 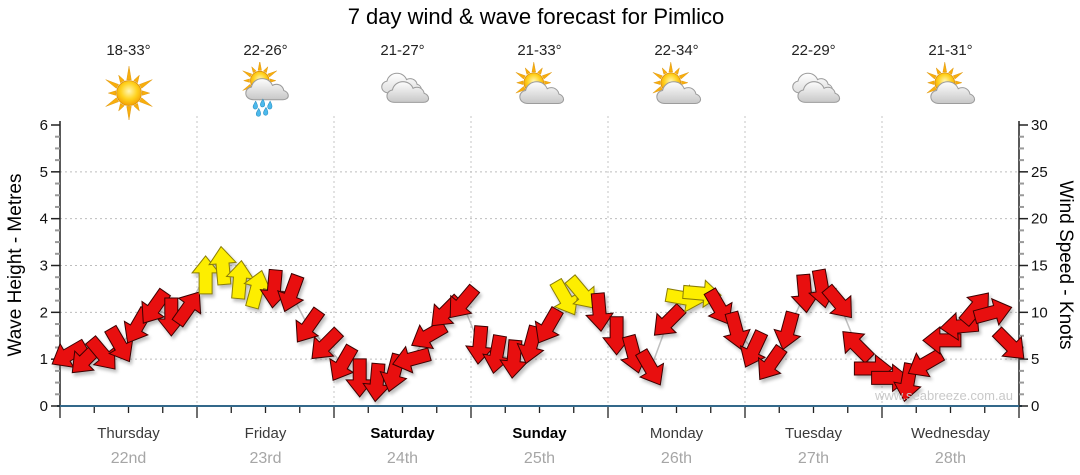 What do you see at coordinates (402, 433) in the screenshot?
I see `day-name-label: Saturday` at bounding box center [402, 433].